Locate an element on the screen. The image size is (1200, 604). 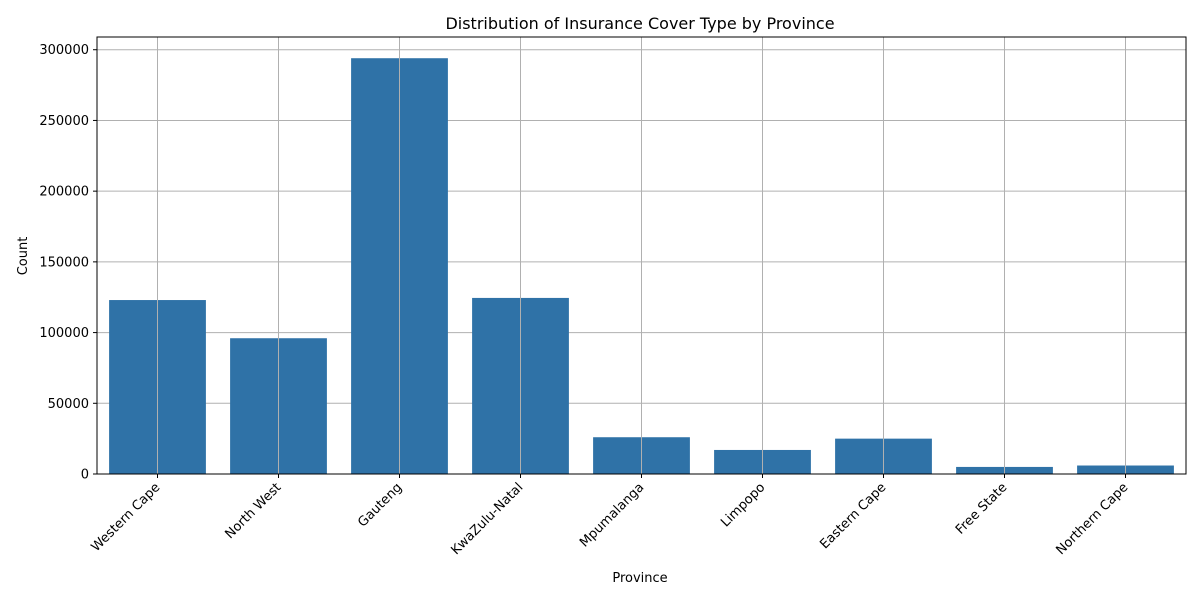
y-tick-label: 200000 is located at coordinates (64, 192).